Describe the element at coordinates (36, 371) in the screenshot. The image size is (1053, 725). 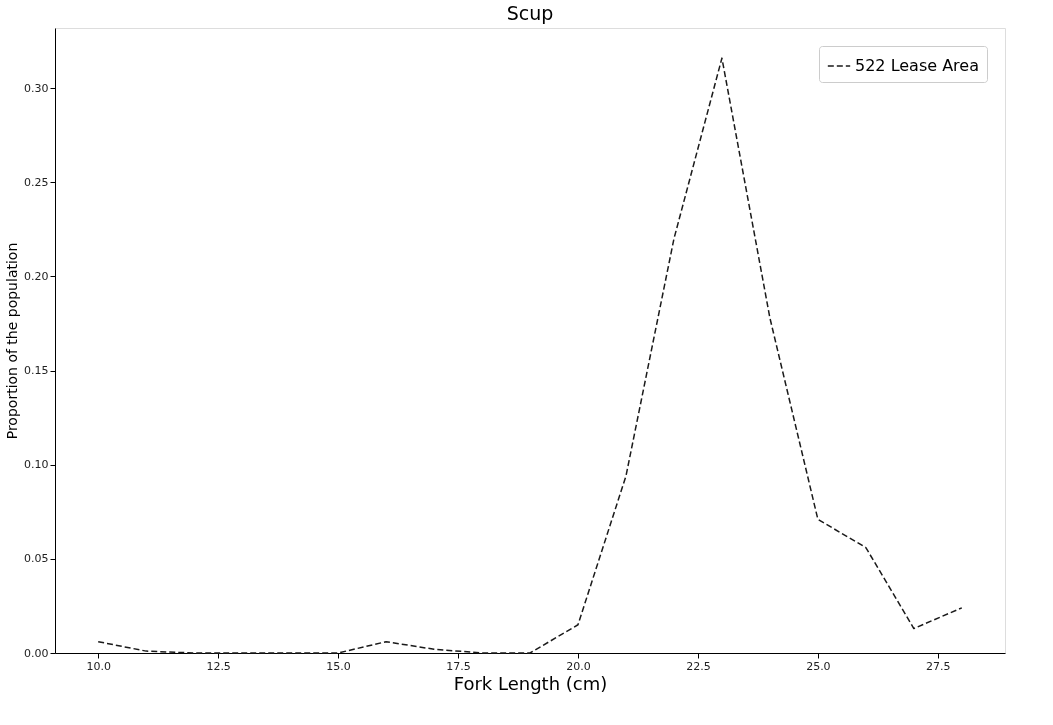
I see `y-tick-label: 0.15` at that location.